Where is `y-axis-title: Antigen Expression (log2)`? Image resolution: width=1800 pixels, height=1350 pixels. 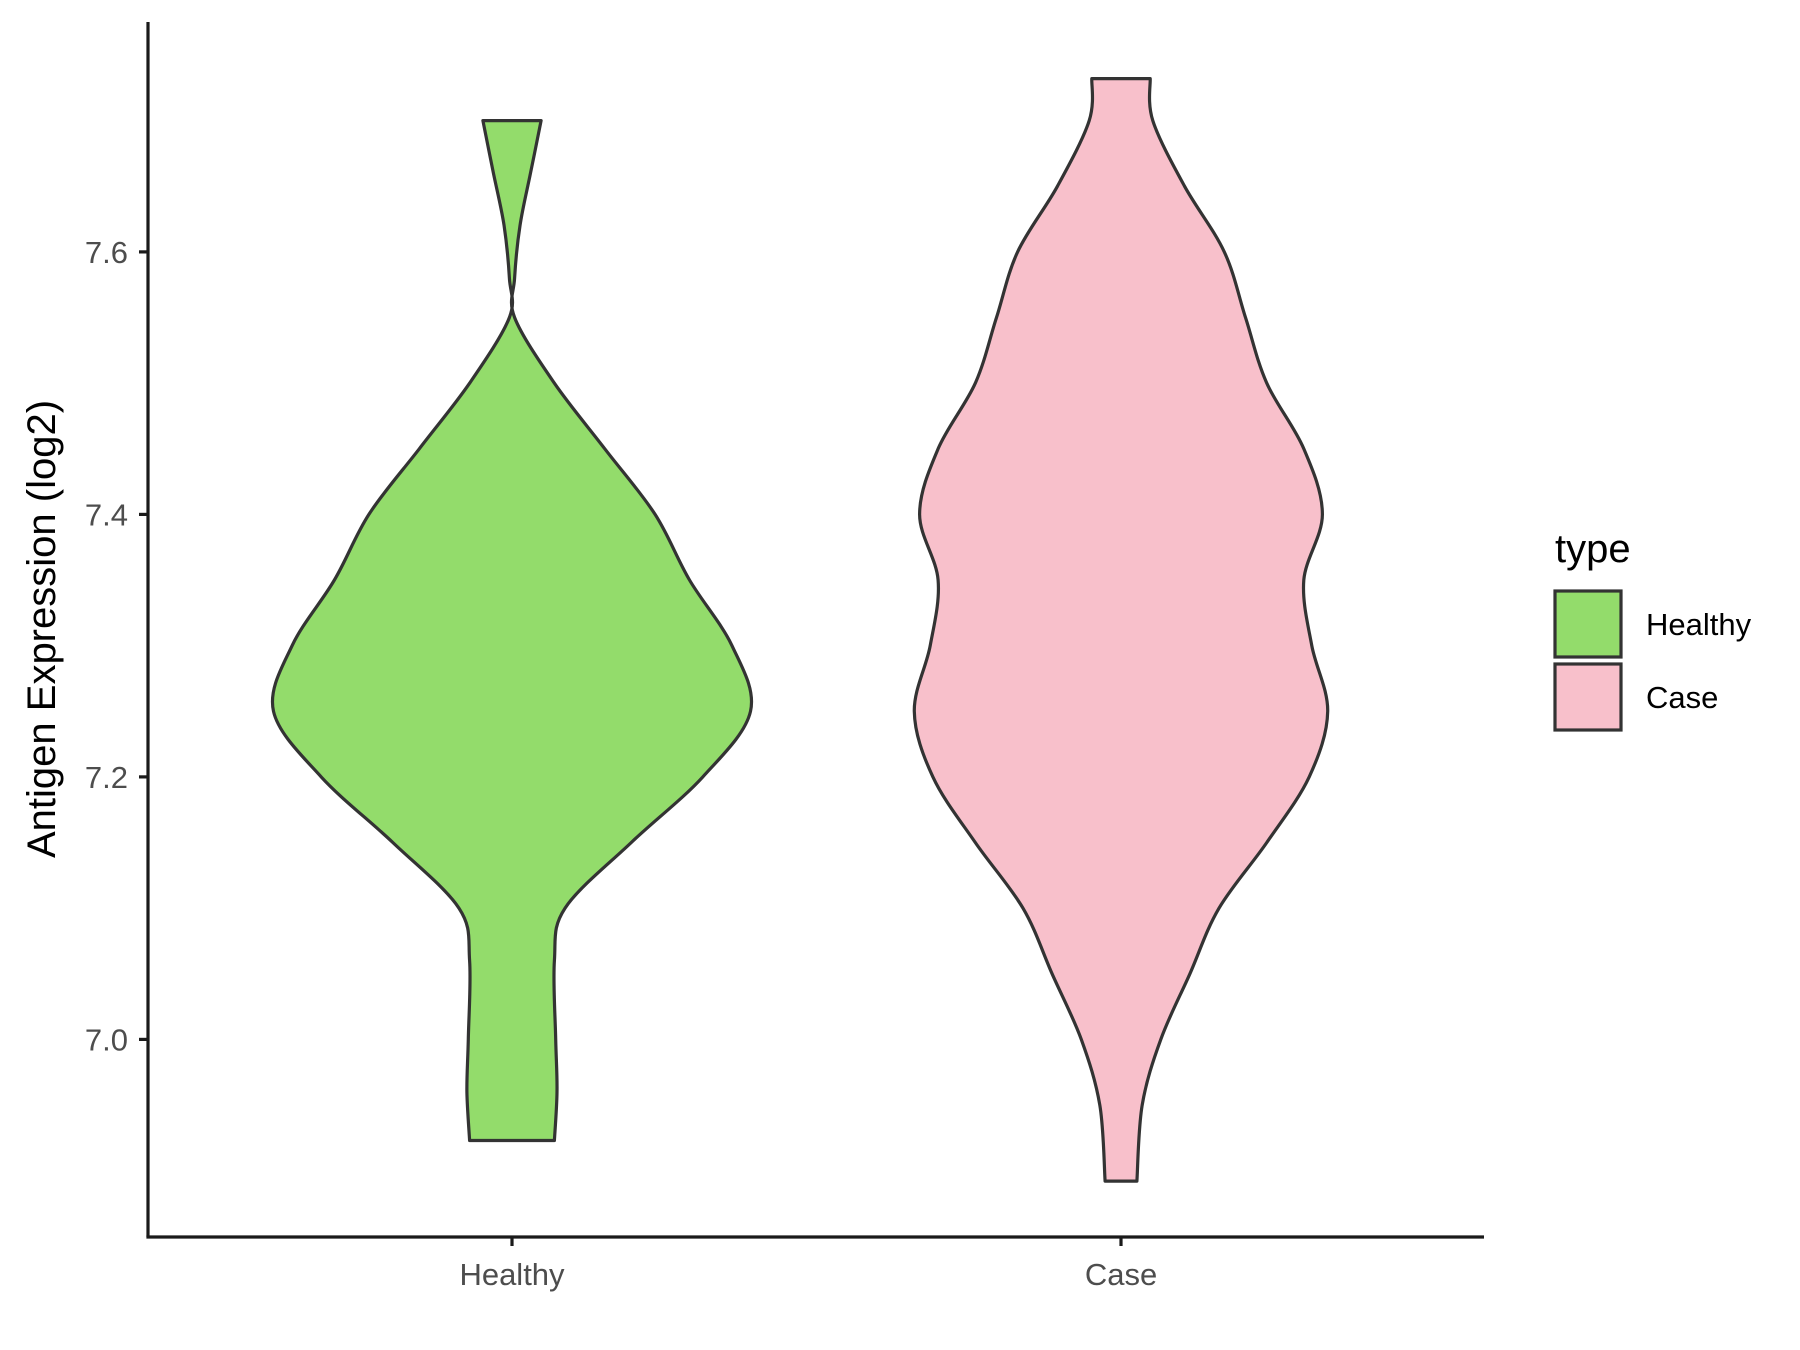 y-axis-title: Antigen Expression (log2) is located at coordinates (42, 629).